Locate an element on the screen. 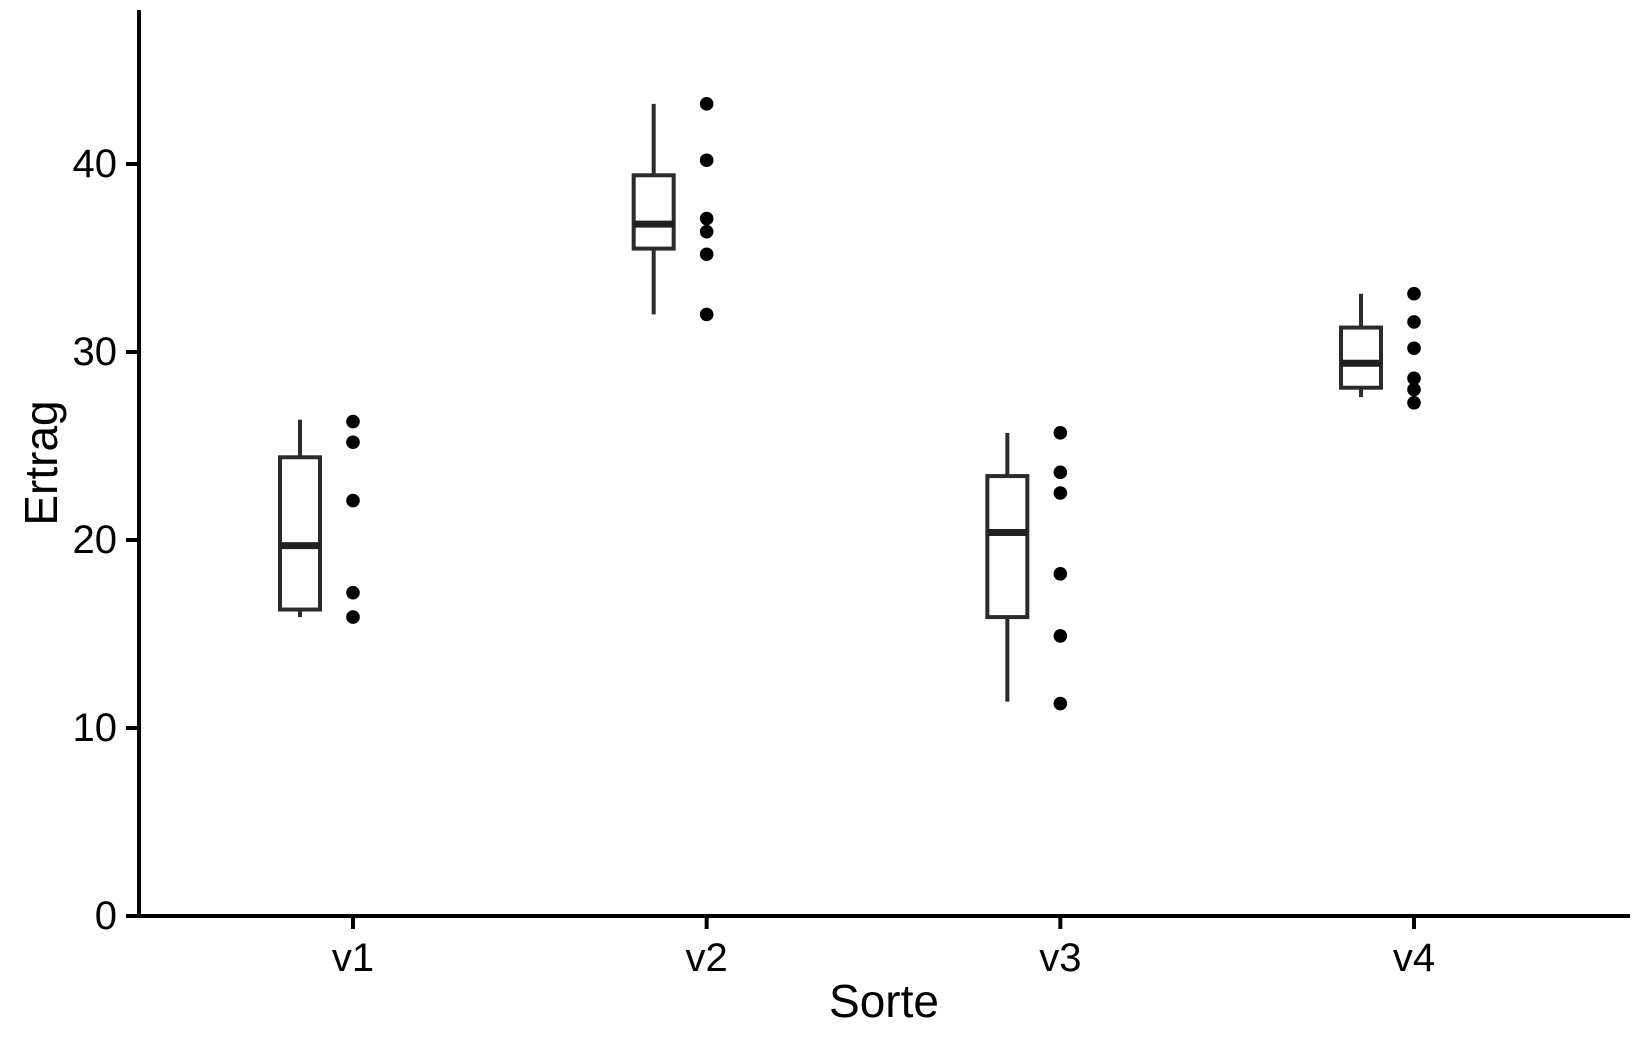 Image resolution: width=1650 pixels, height=1050 pixels. x-axis-title: Sorte is located at coordinates (884, 1001).